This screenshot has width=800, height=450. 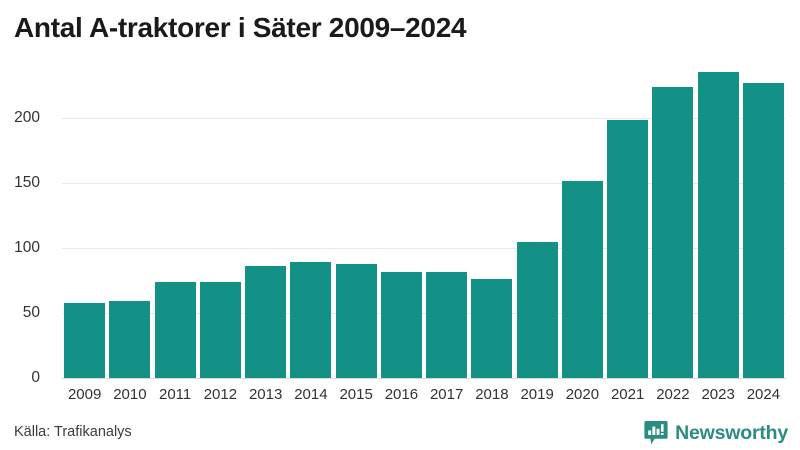 What do you see at coordinates (537, 394) in the screenshot?
I see `x-axis-tick-label: 2019` at bounding box center [537, 394].